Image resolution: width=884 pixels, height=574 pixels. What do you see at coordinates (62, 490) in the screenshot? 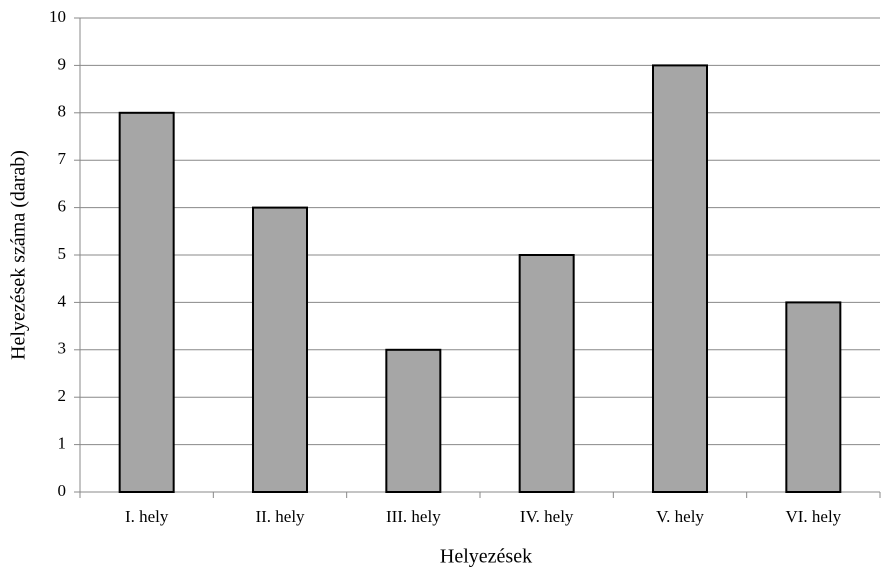
I see `y-tick-label: 0` at bounding box center [62, 490].